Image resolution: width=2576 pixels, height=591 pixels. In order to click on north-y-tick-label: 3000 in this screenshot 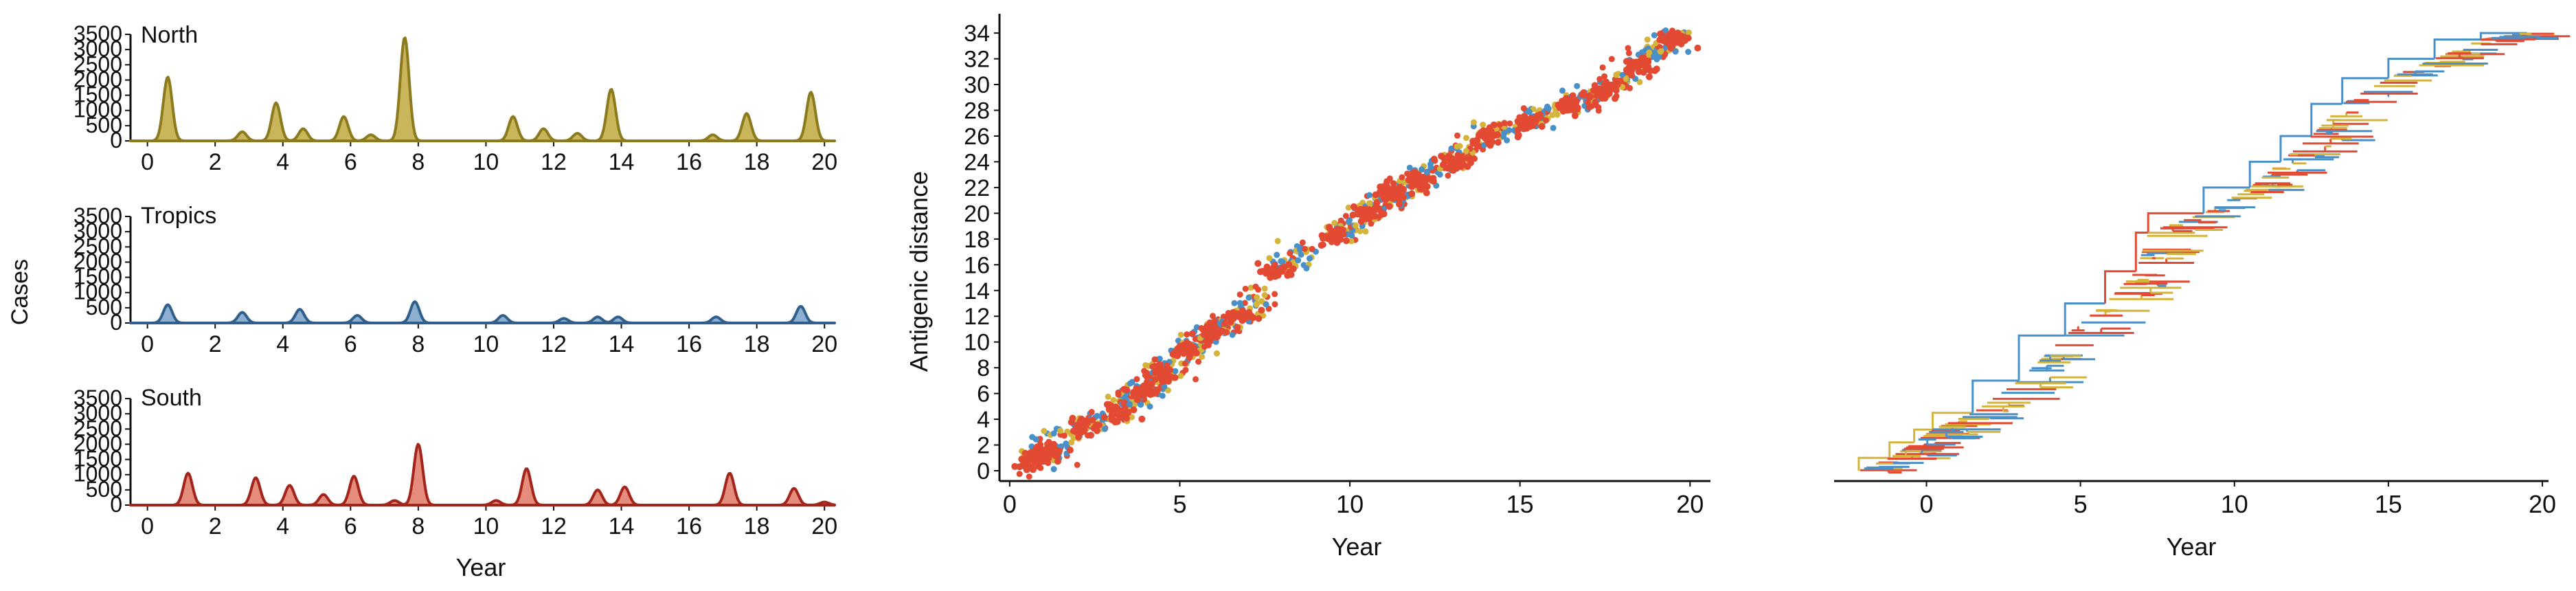, I will do `click(98, 49)`.